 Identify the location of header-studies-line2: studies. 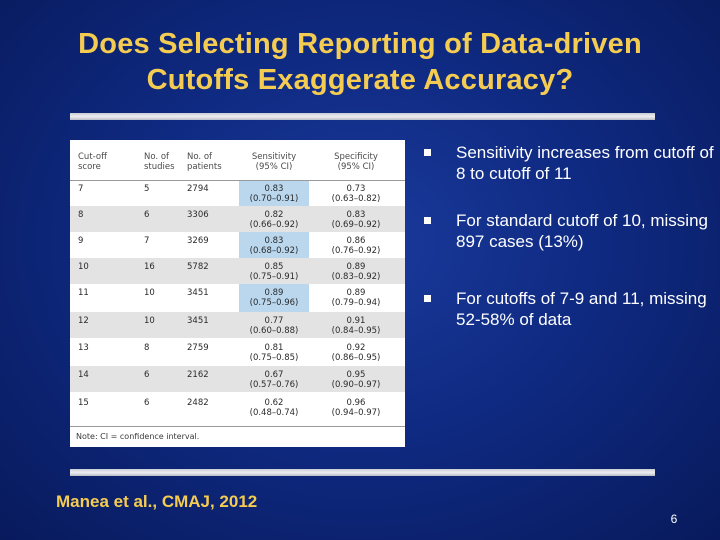
(159, 167).